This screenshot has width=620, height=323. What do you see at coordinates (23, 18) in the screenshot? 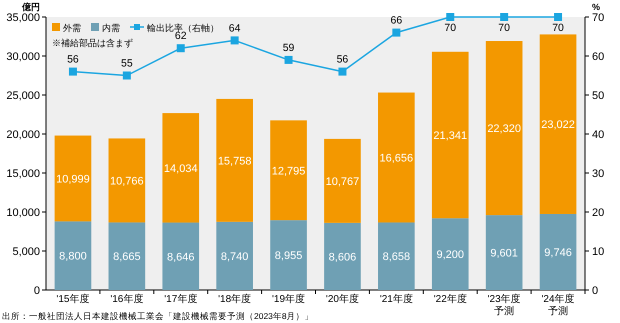
I see `y-tick-label: 35,000` at bounding box center [23, 18].